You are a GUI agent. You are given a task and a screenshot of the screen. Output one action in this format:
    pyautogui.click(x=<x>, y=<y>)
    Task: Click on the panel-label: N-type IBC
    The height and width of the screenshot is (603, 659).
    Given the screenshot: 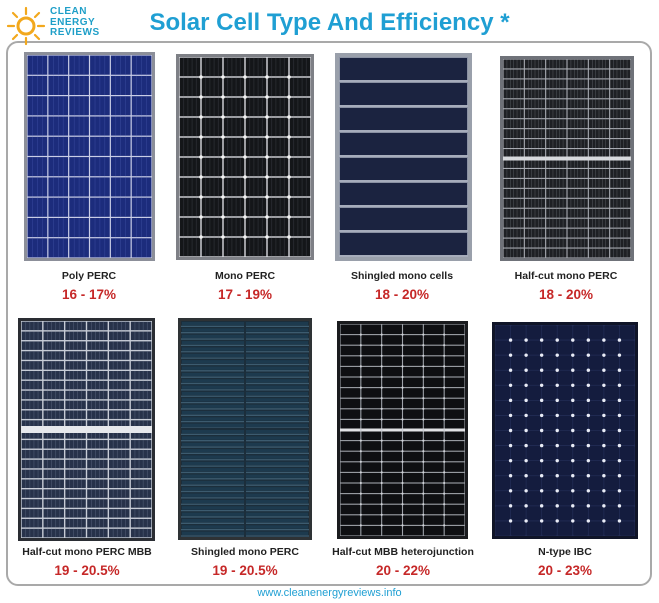 What is the action you would take?
    pyautogui.click(x=565, y=552)
    